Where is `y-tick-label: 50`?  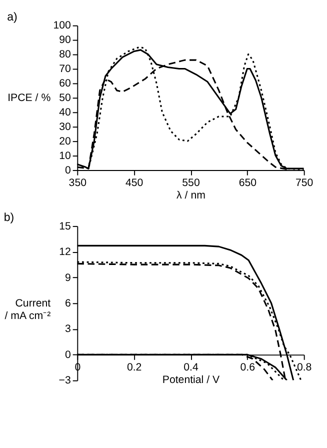
y-tick-label: 50 is located at coordinates (65, 98).